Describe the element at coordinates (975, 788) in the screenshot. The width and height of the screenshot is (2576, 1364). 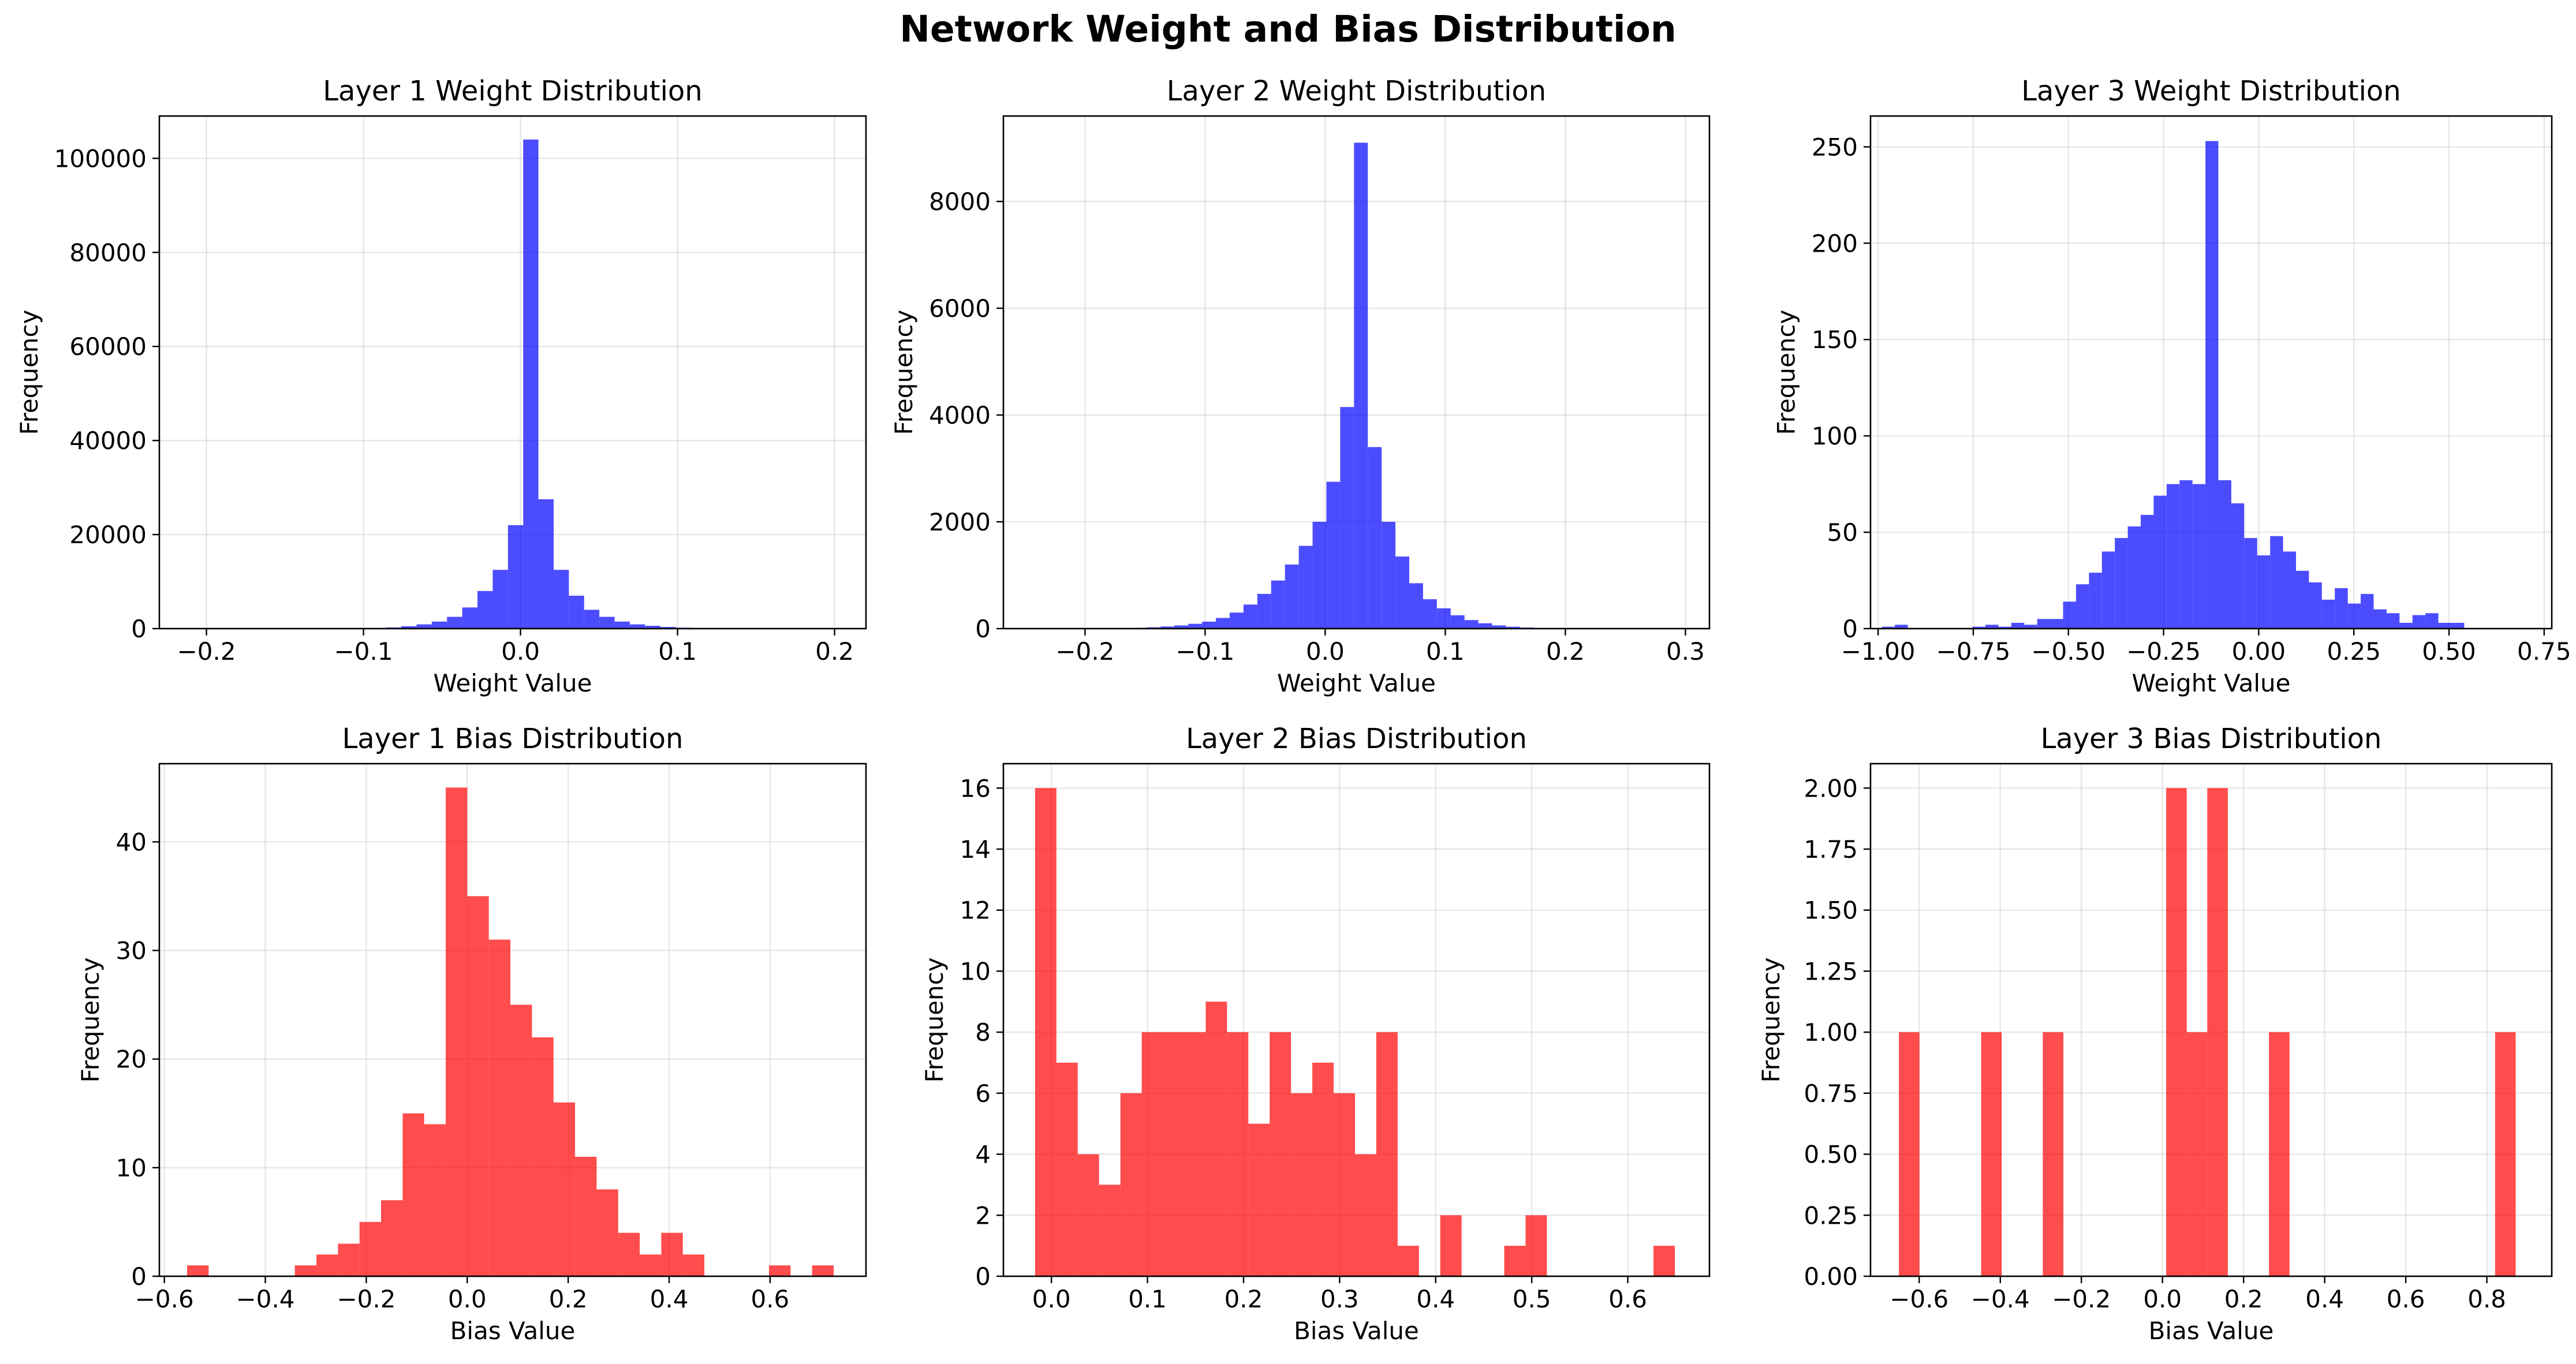
I see `y-tick-label: 16` at that location.